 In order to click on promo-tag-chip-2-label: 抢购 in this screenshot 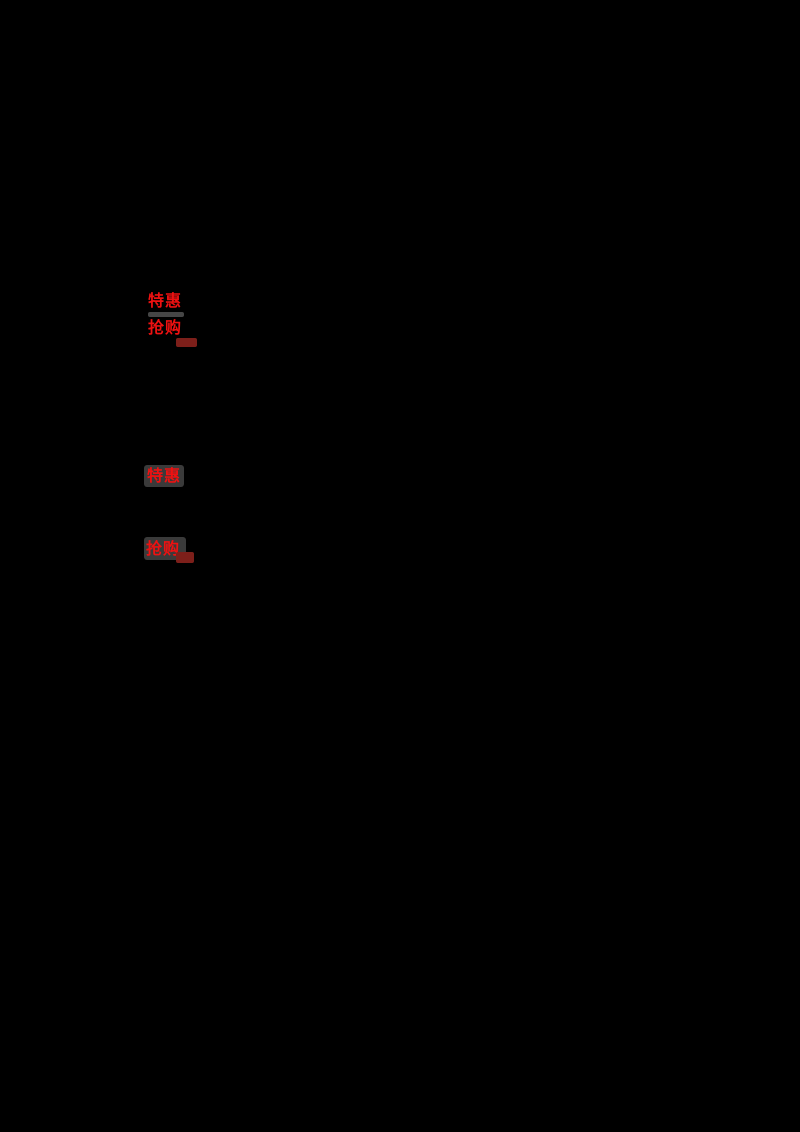, I will do `click(163, 548)`.